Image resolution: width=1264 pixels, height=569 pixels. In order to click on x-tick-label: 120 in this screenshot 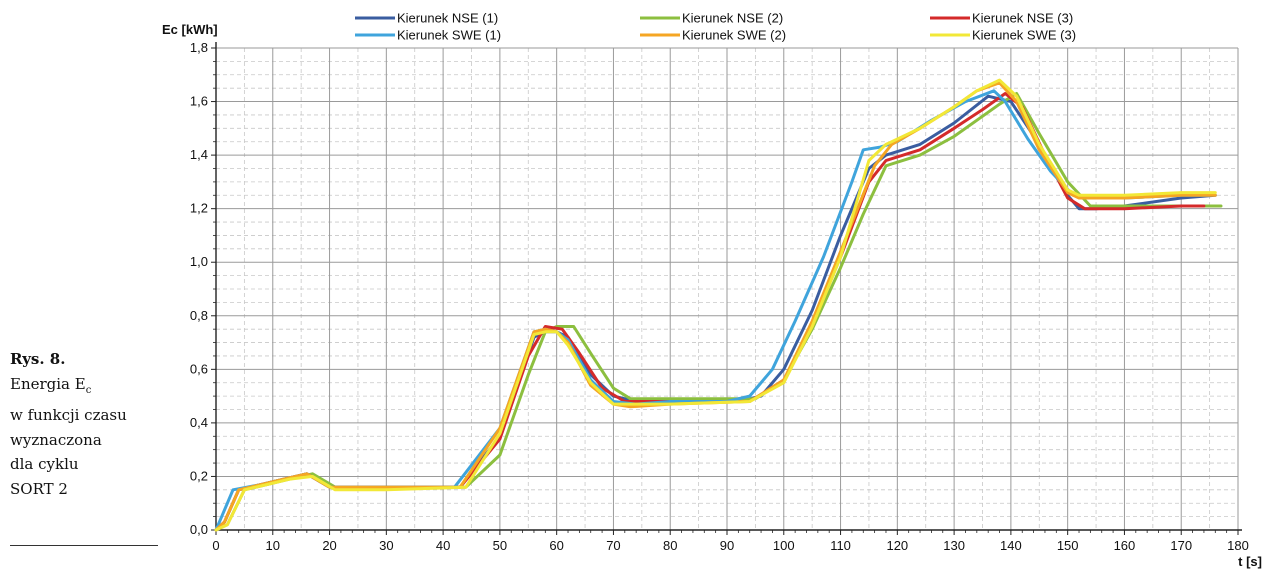, I will do `click(897, 545)`.